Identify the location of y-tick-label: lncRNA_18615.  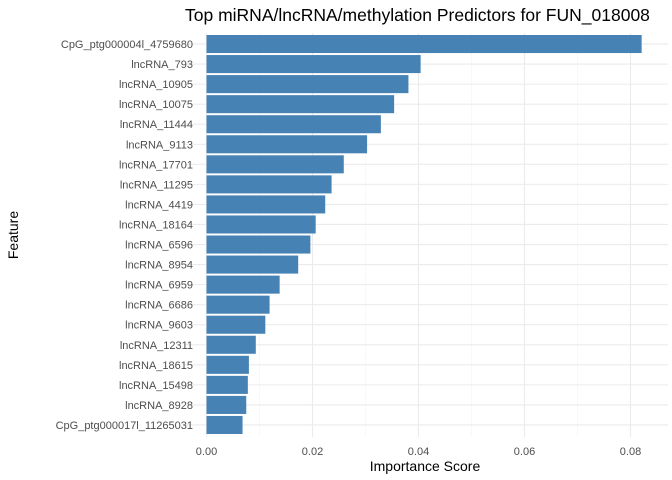
(156, 366).